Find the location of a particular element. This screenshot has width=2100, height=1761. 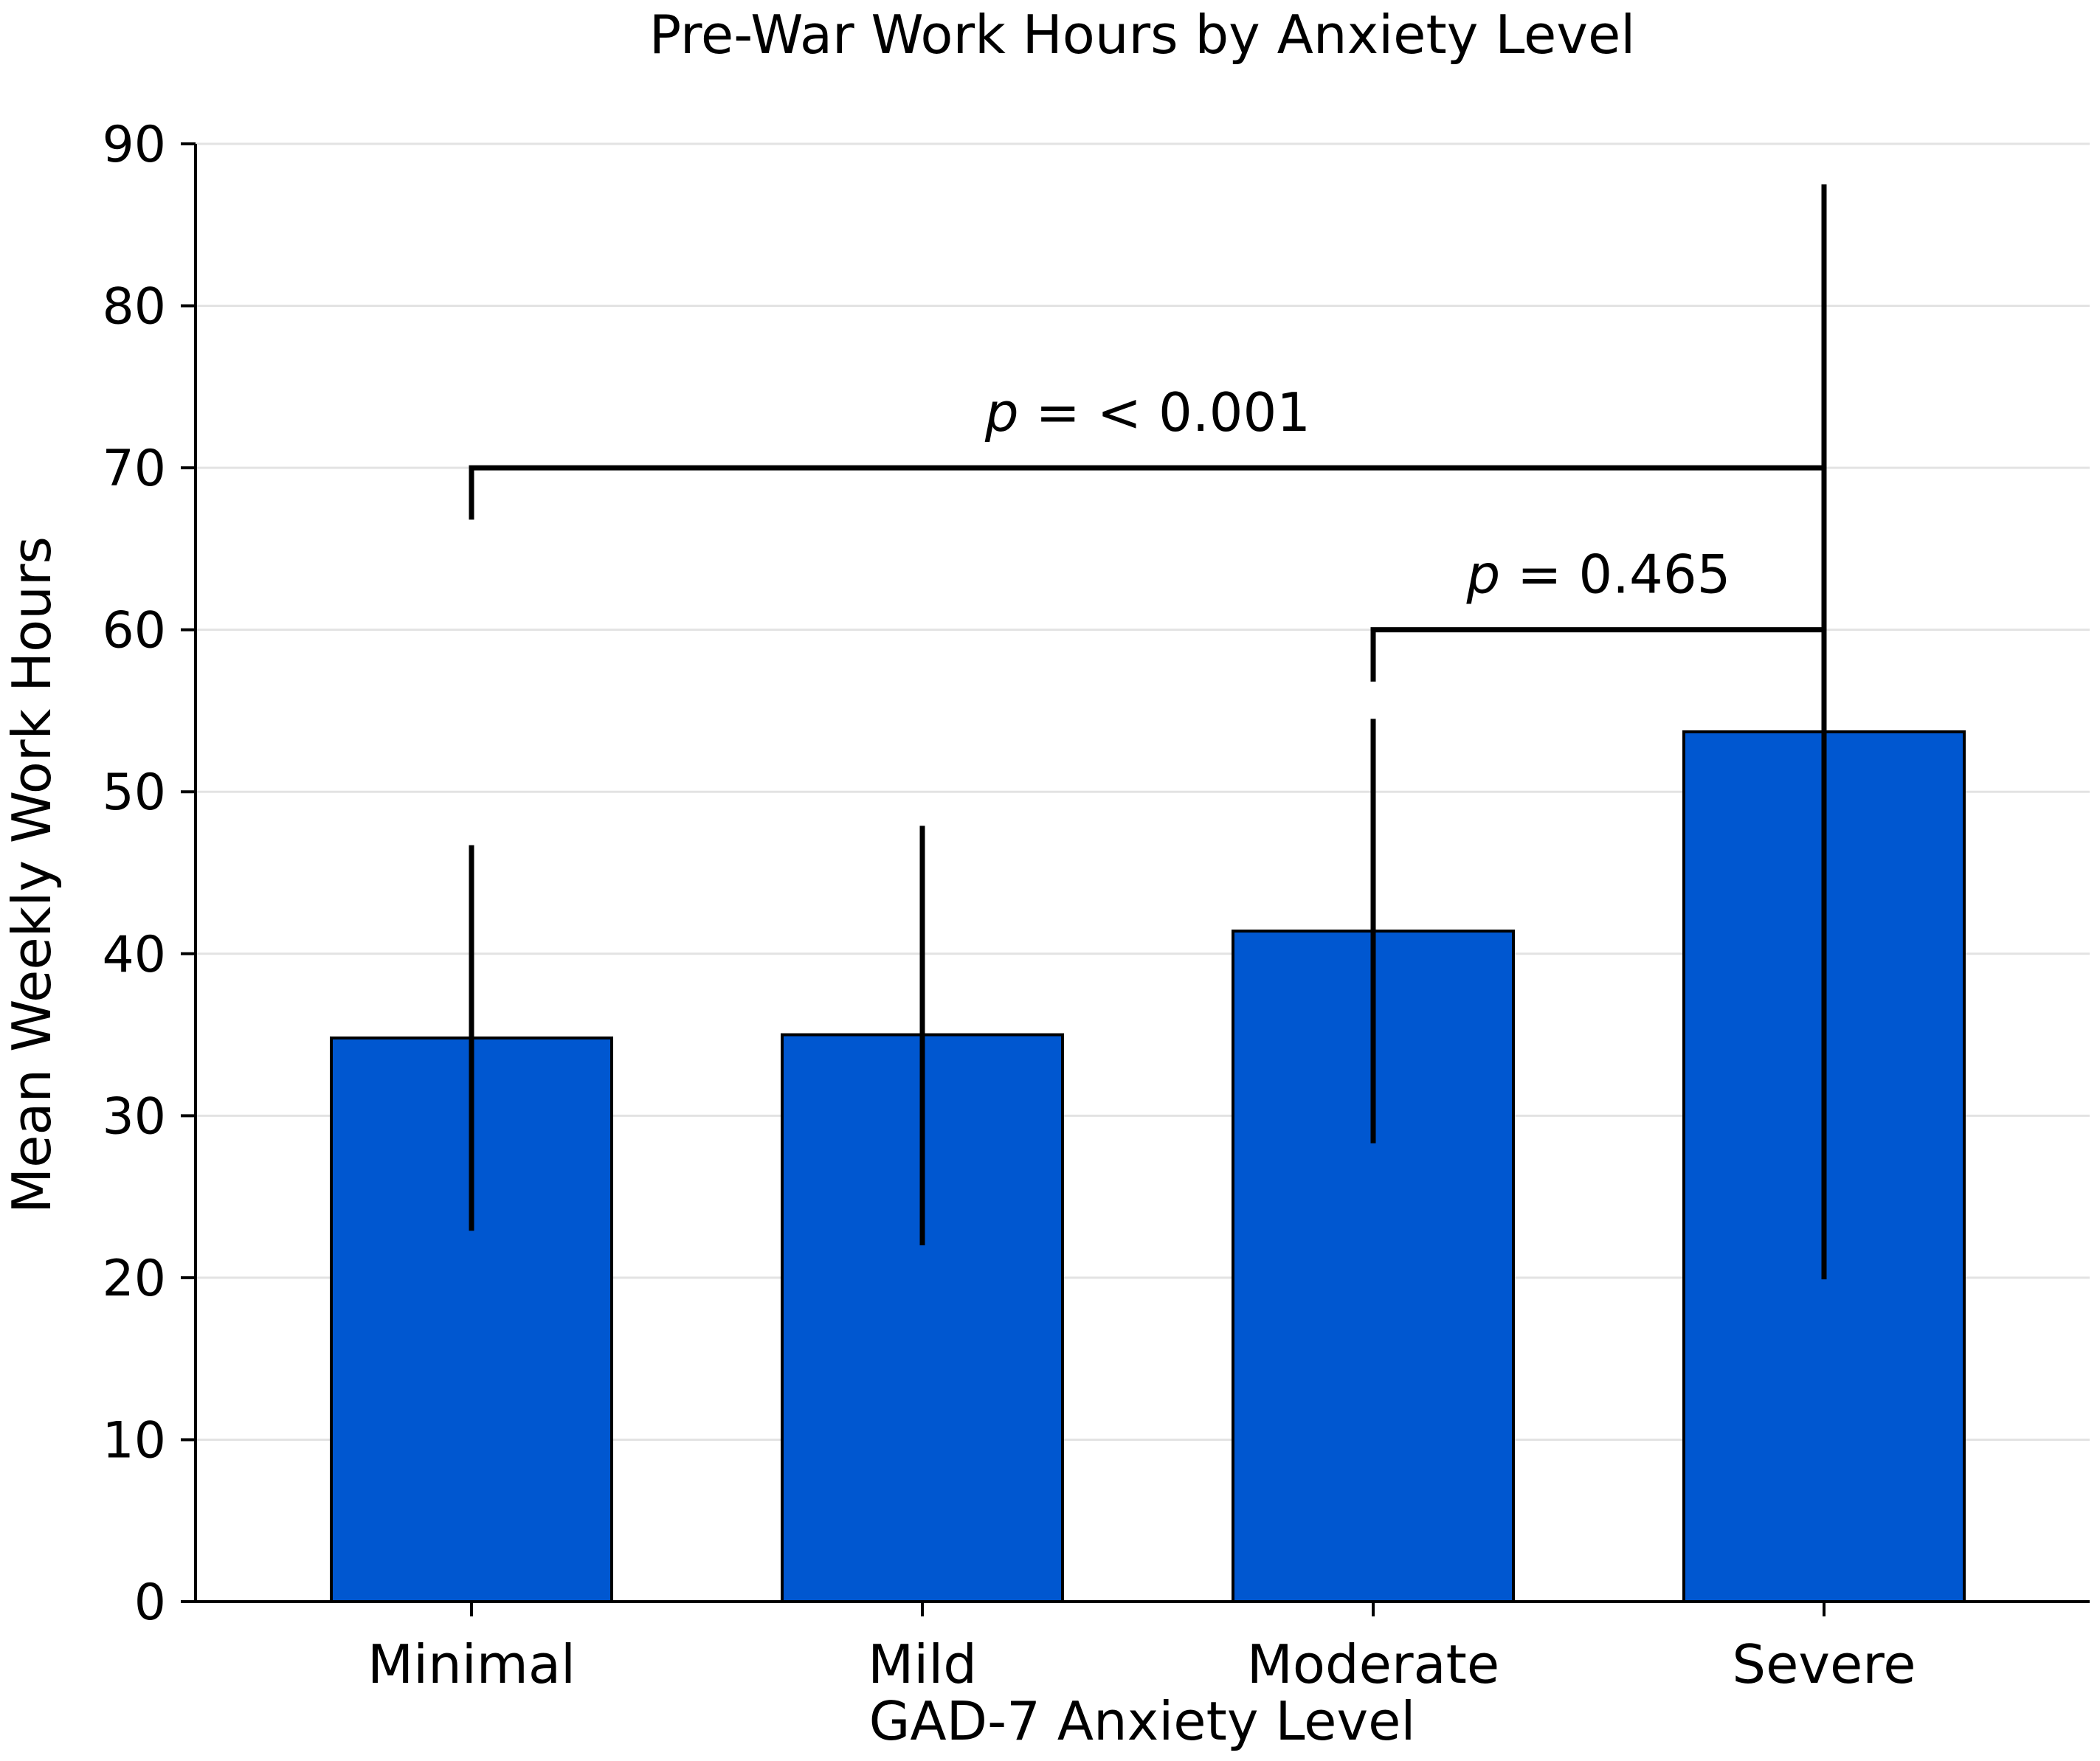

y-tick-label-30: 30 is located at coordinates (134, 1116).